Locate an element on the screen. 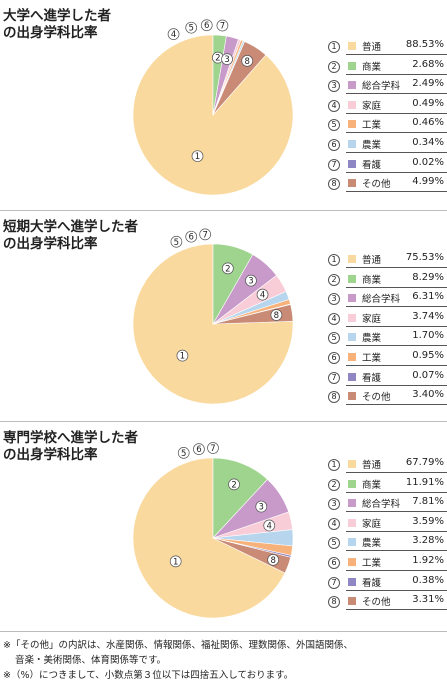 The height and width of the screenshot is (685, 447). legend-row: 4 家庭 3.59% is located at coordinates (387, 524).